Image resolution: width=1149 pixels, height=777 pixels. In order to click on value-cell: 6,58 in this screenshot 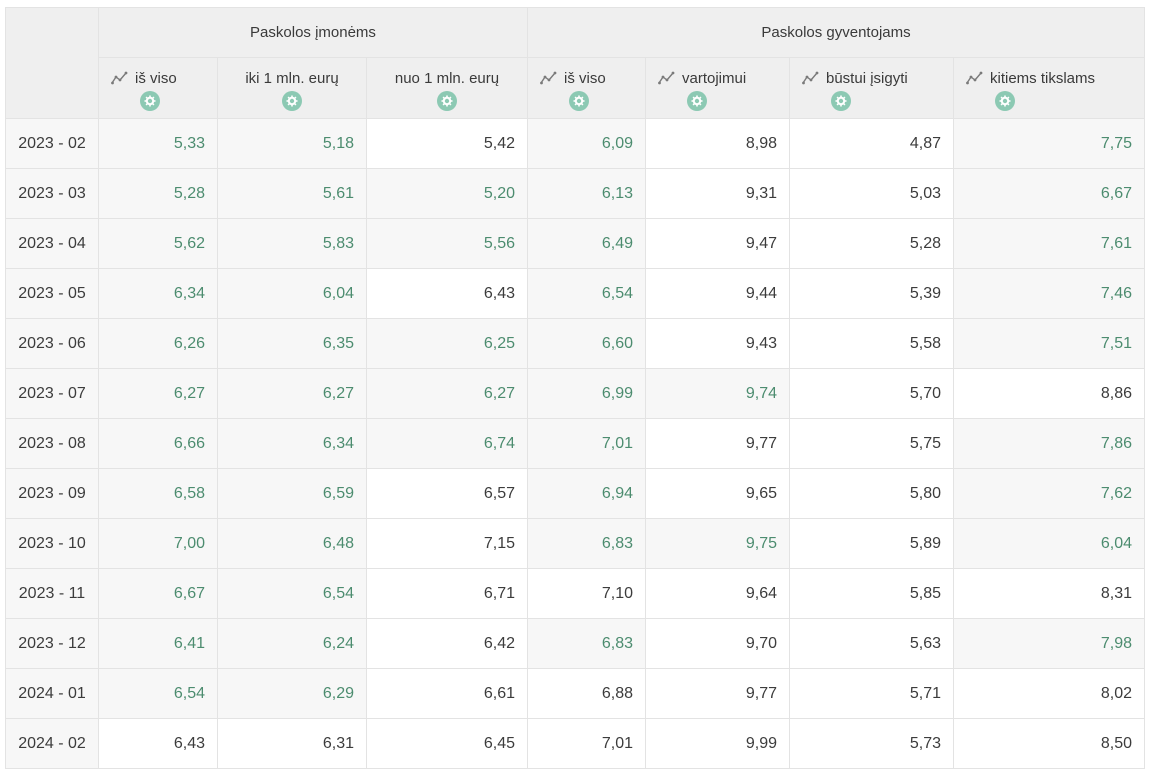, I will do `click(158, 493)`.